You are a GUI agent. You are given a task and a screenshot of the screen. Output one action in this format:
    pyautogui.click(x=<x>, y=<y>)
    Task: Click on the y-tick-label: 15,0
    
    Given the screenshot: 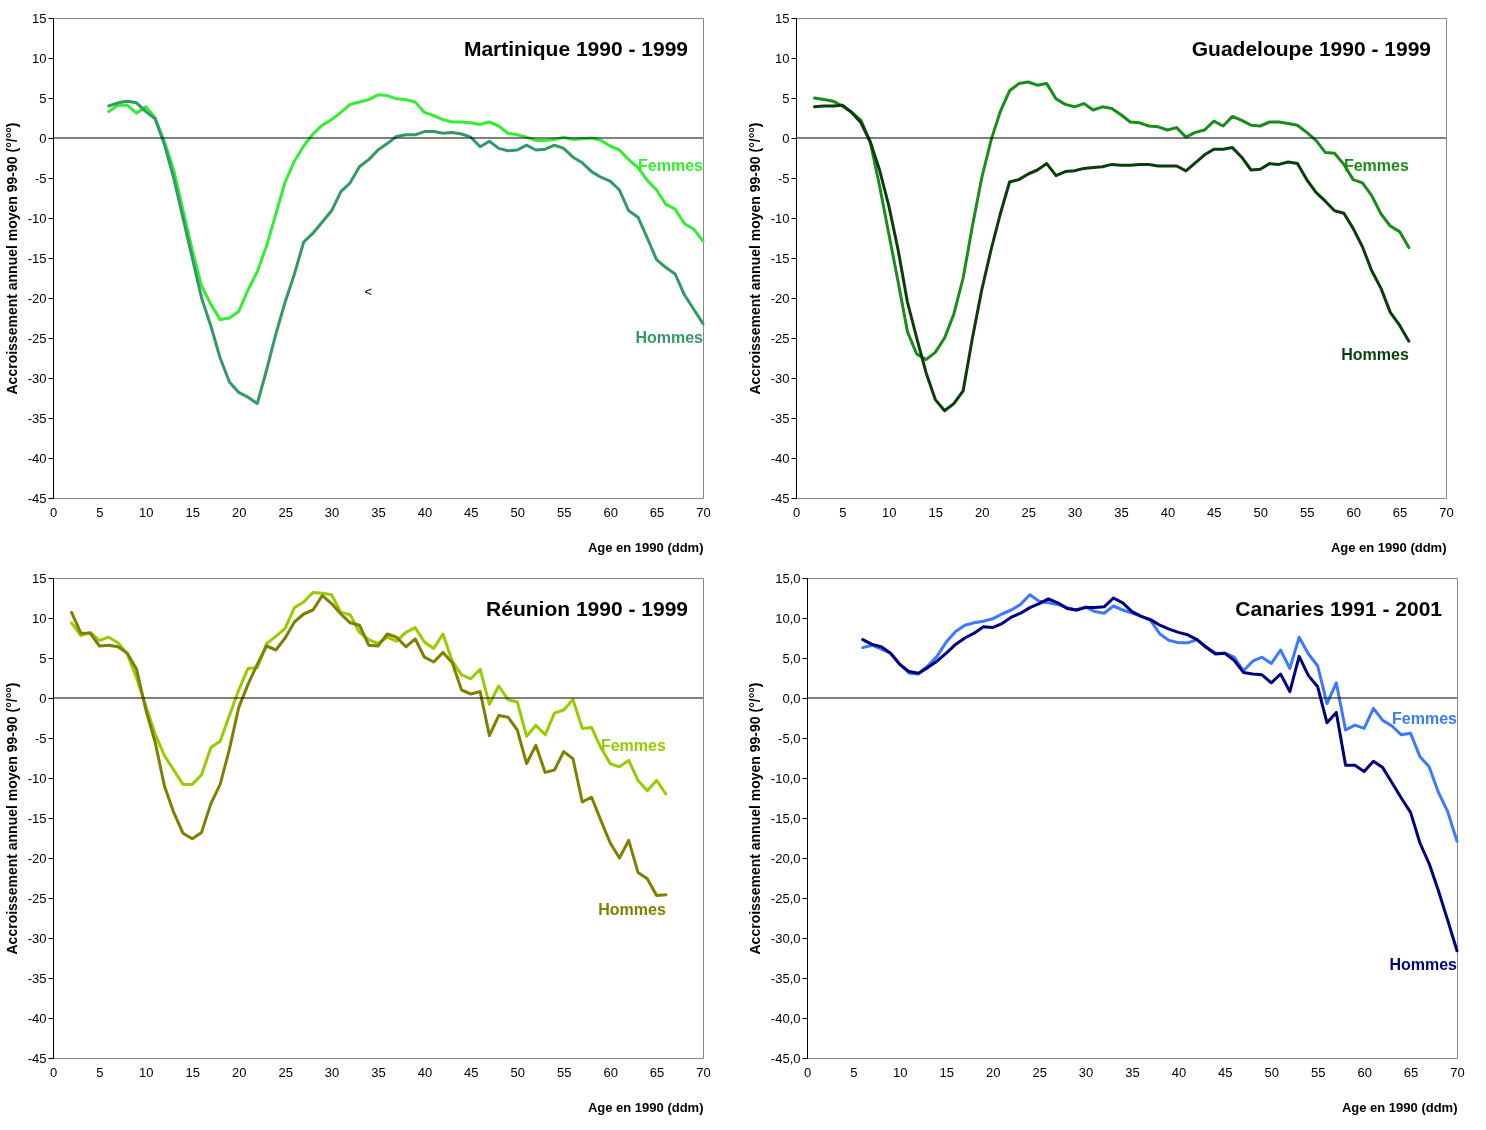 What is the action you would take?
    pyautogui.click(x=788, y=578)
    